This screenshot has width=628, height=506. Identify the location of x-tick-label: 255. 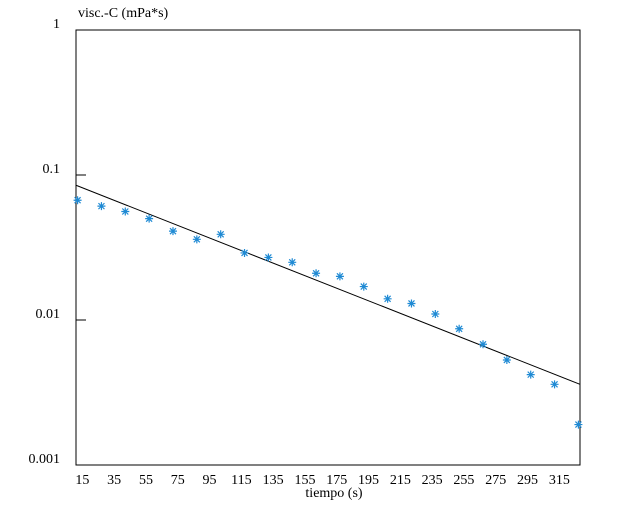
(463, 480).